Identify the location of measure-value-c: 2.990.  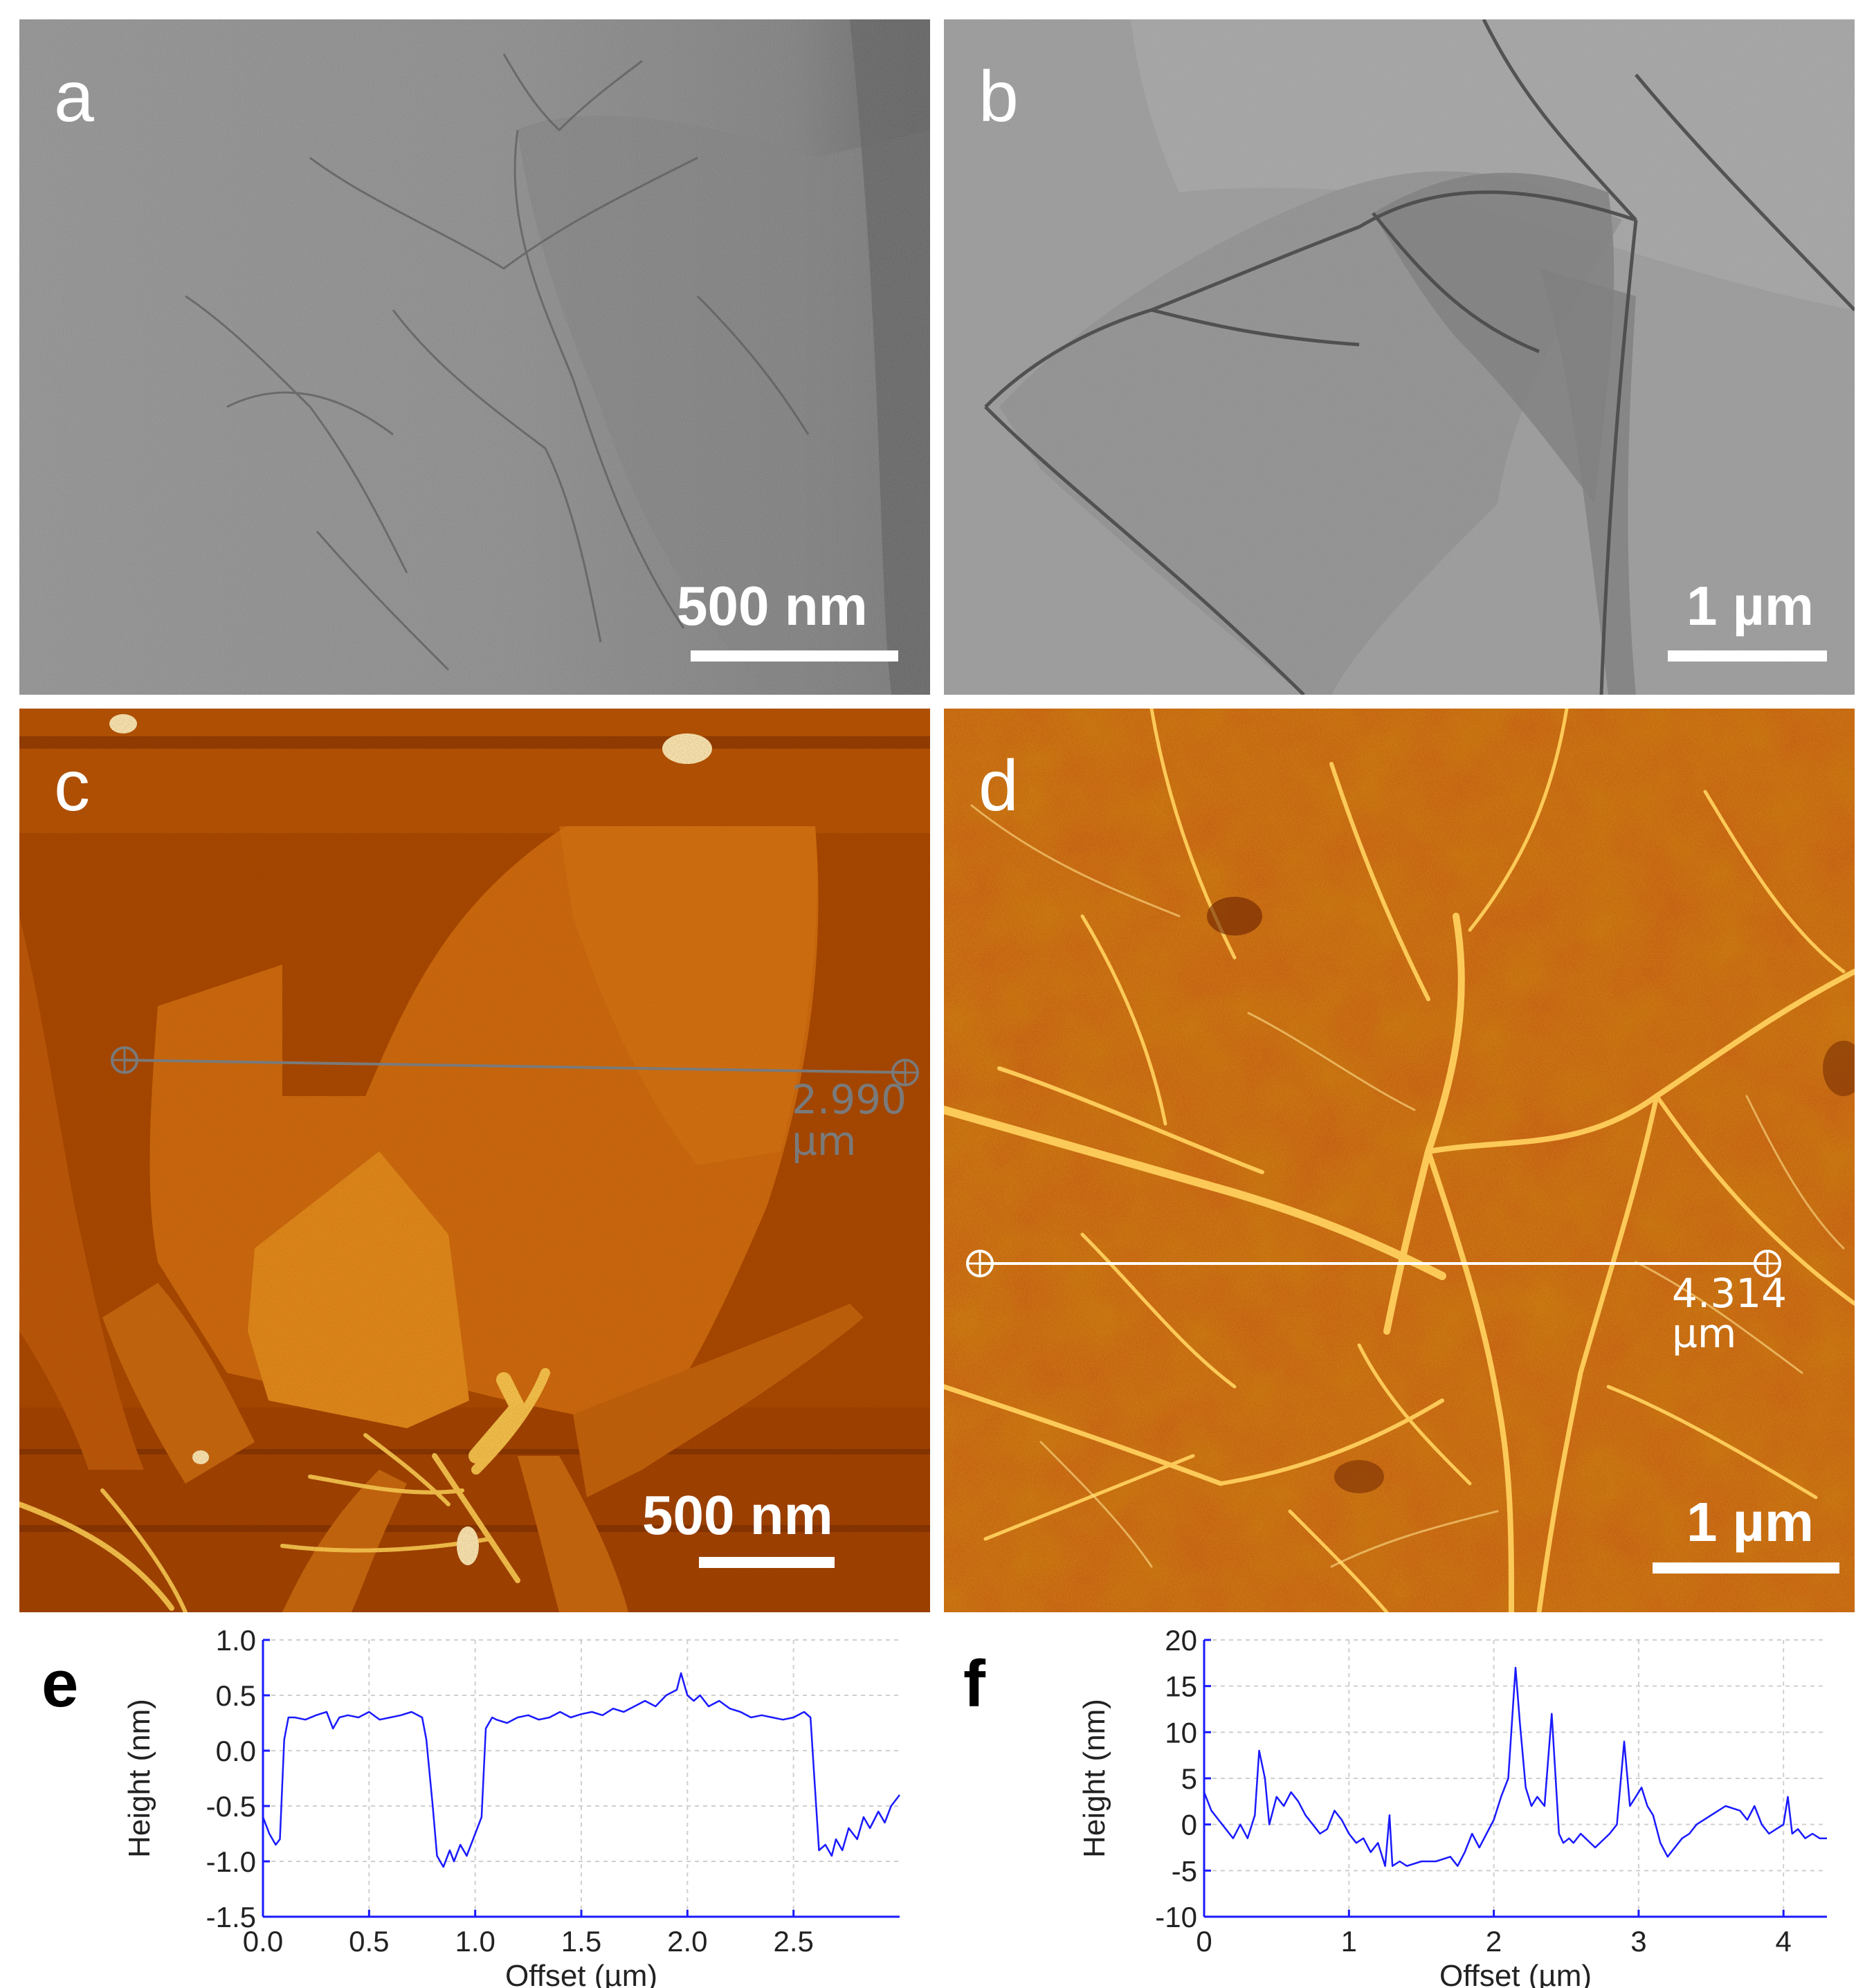
(849, 1099).